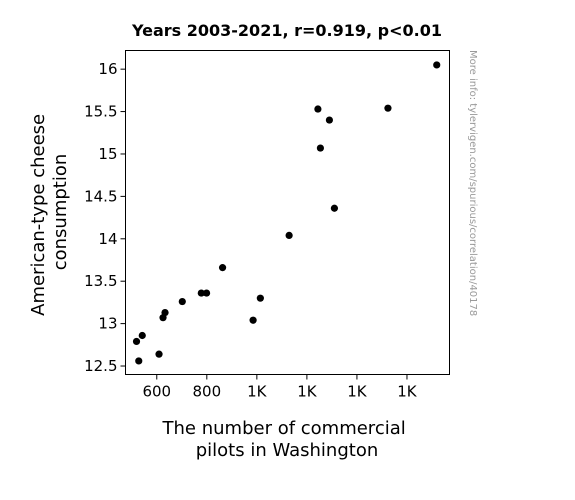 Image resolution: width=575 pixels, height=500 pixels. I want to click on y-tick-label: 15.5, so click(100, 112).